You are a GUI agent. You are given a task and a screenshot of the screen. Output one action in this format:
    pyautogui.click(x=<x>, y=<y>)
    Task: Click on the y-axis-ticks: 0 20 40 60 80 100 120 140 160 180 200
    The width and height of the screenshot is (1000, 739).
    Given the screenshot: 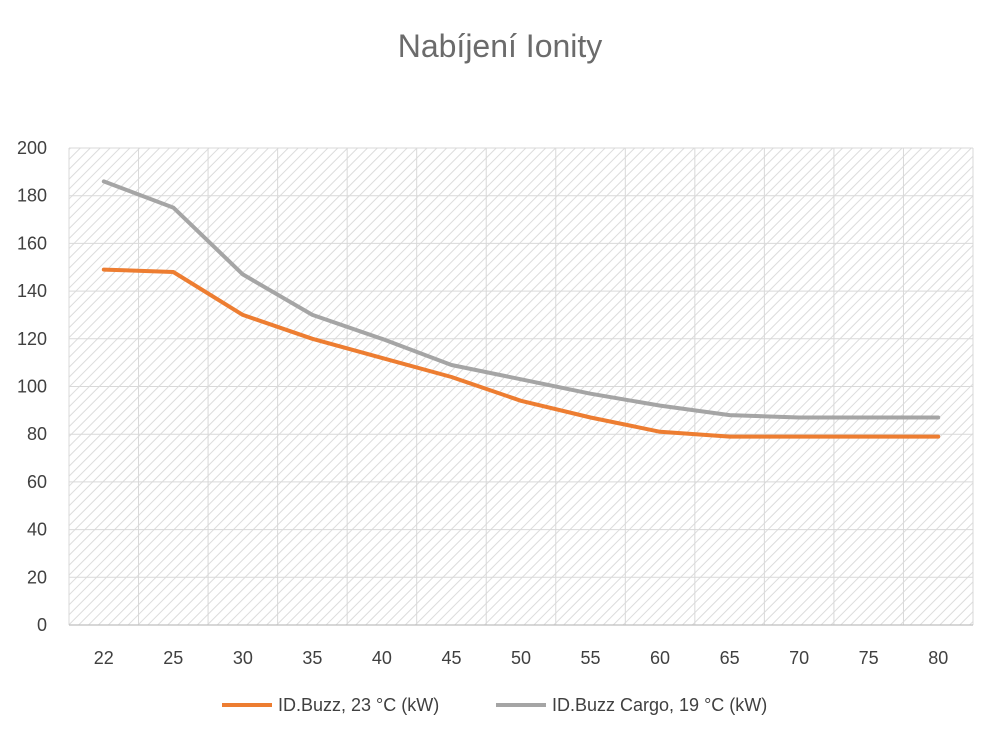 What is the action you would take?
    pyautogui.click(x=32, y=386)
    